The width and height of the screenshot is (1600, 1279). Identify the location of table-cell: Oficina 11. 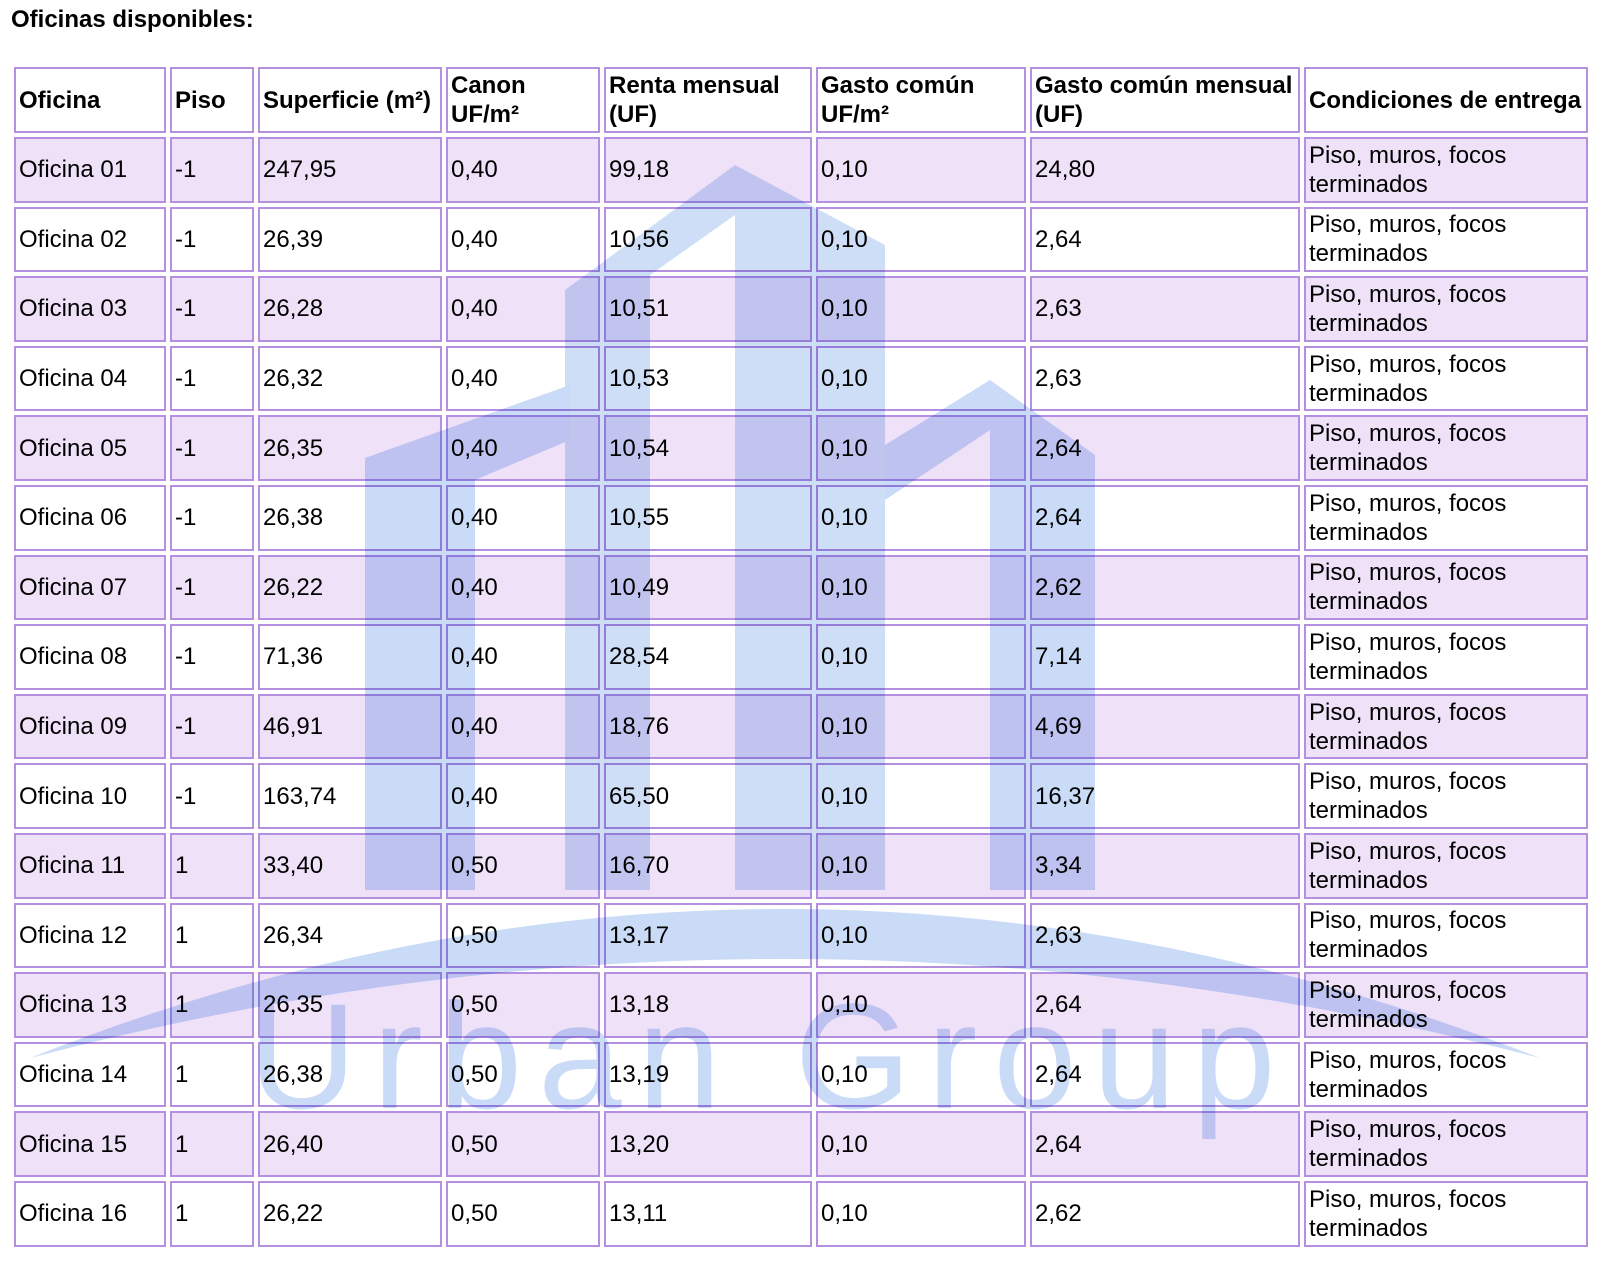
(90, 865).